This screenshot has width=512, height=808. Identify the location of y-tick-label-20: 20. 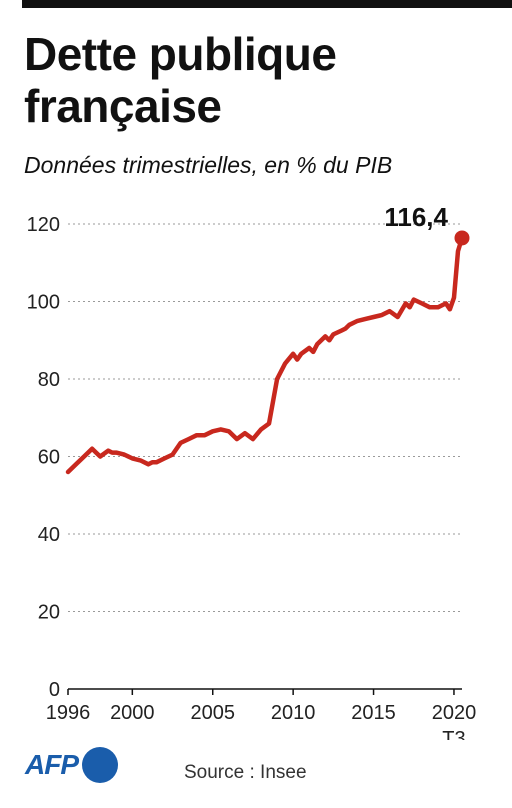
(49, 613).